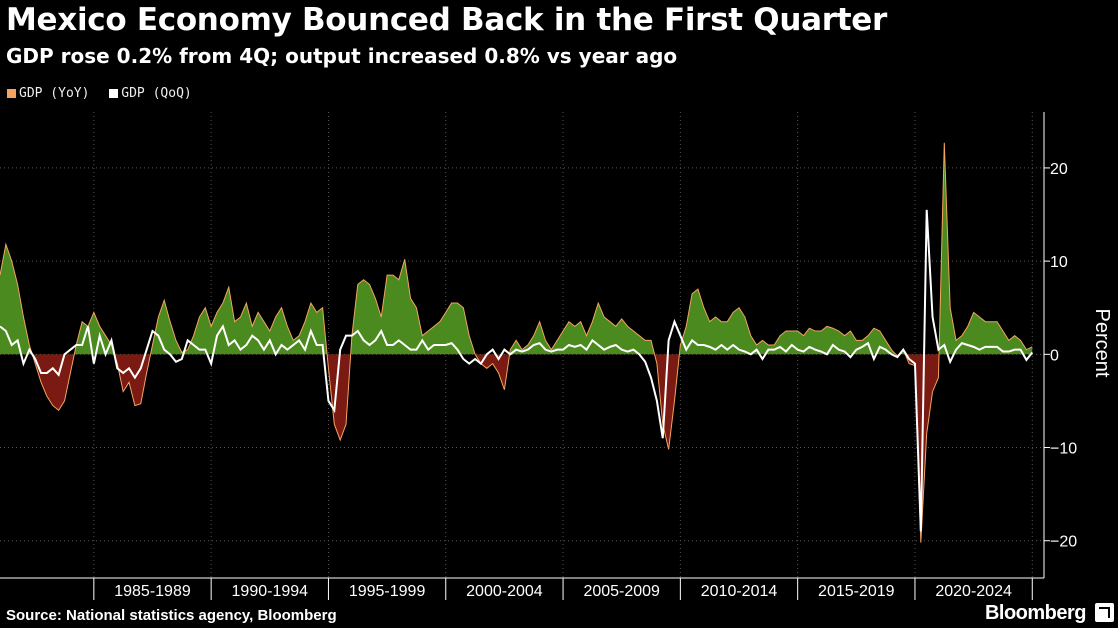  What do you see at coordinates (1104, 612) in the screenshot?
I see `bloomberg-logo-icon` at bounding box center [1104, 612].